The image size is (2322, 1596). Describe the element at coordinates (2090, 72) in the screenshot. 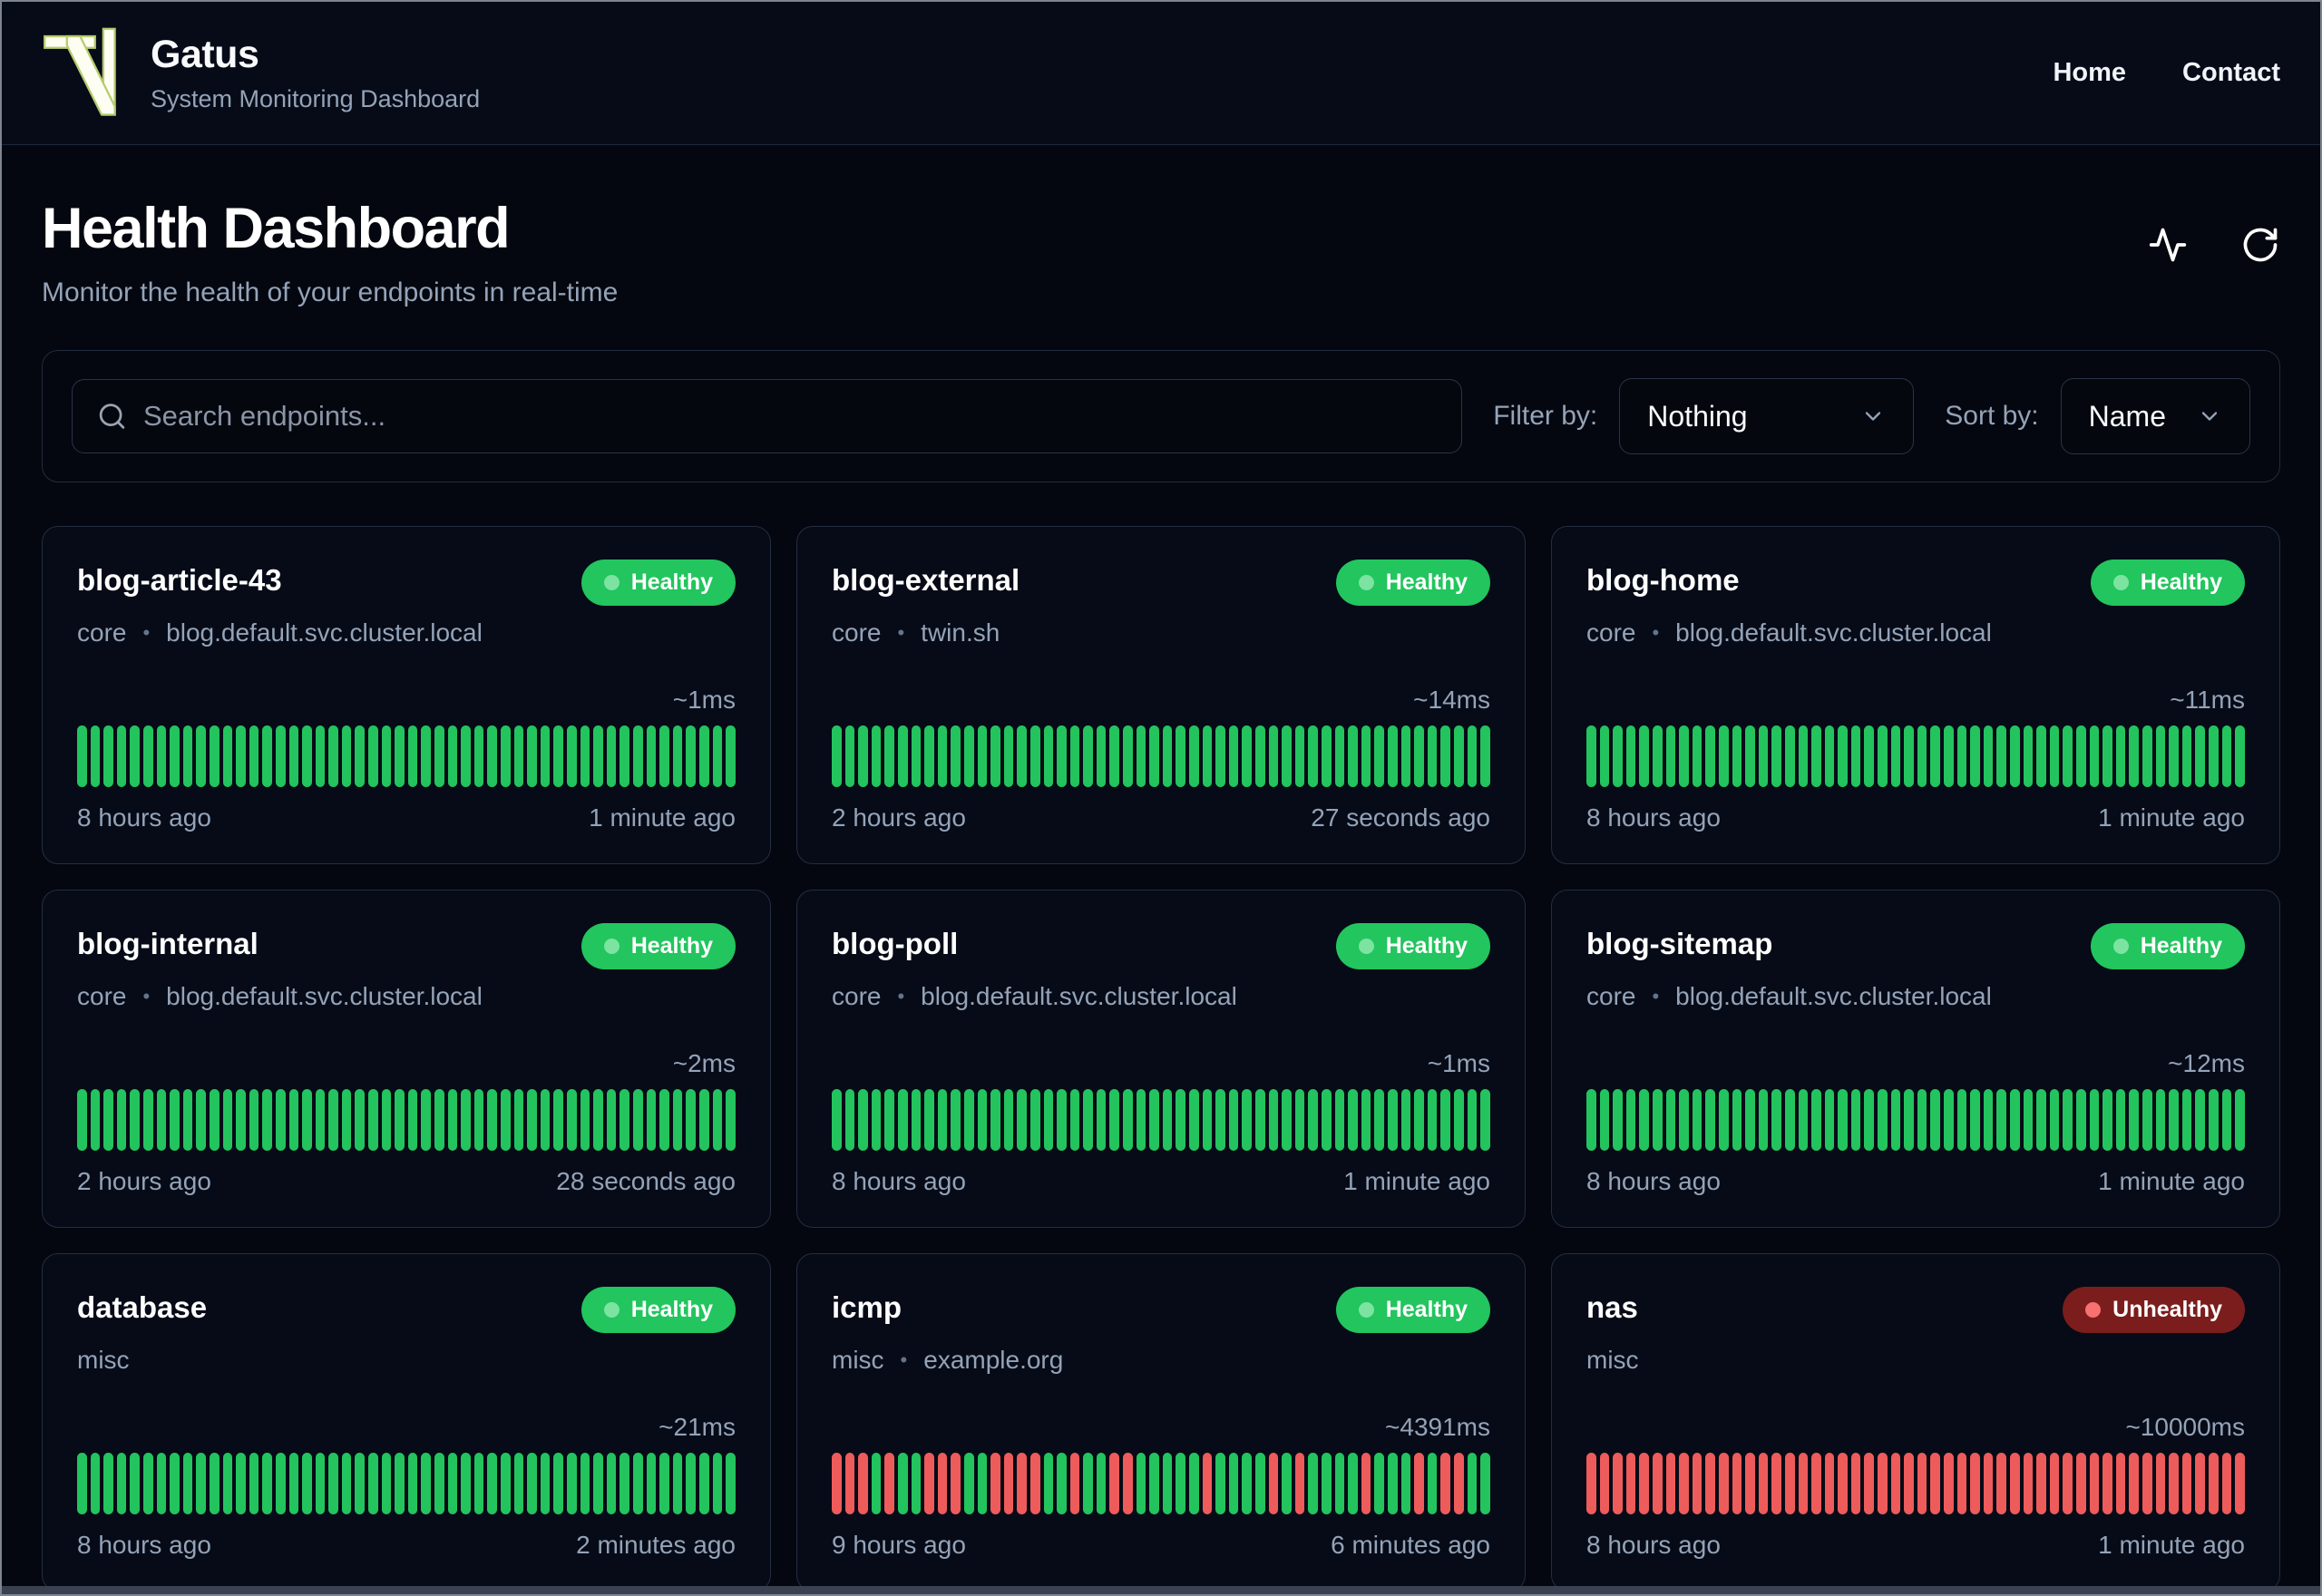

I see `nav-link-home: Home` at that location.